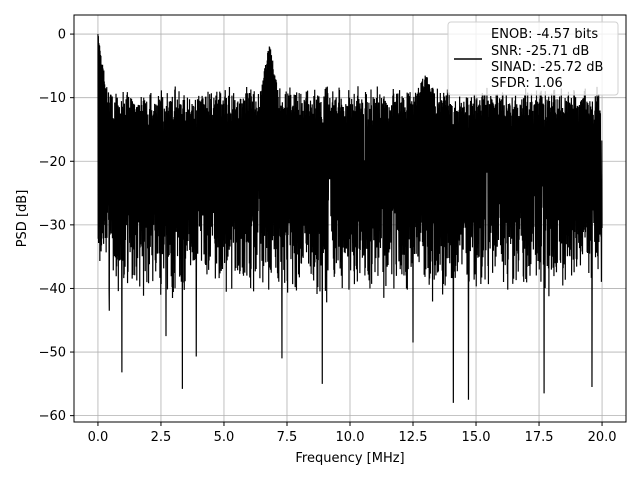  What do you see at coordinates (350, 437) in the screenshot?
I see `x-tick-label: 10.0` at bounding box center [350, 437].